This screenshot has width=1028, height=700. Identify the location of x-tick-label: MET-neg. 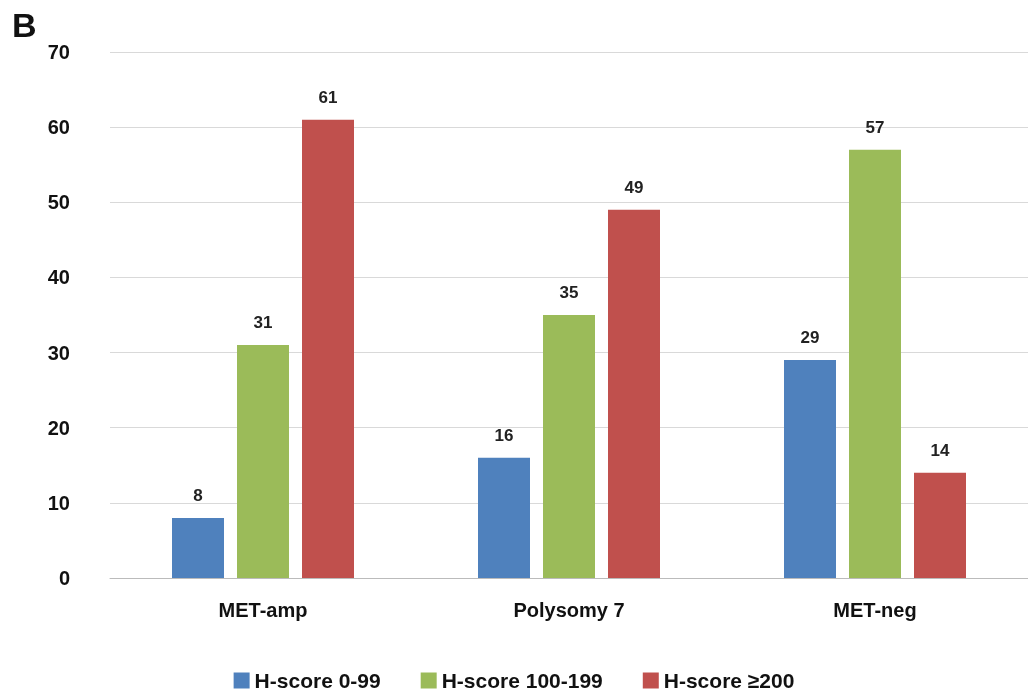
(875, 610).